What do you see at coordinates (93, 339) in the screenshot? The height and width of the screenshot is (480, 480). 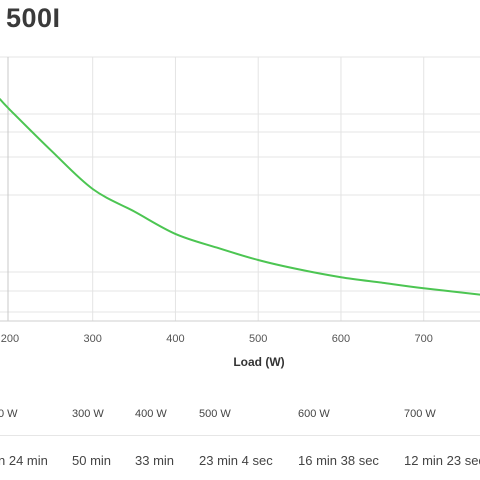 I see `x-tick-label: 300` at bounding box center [93, 339].